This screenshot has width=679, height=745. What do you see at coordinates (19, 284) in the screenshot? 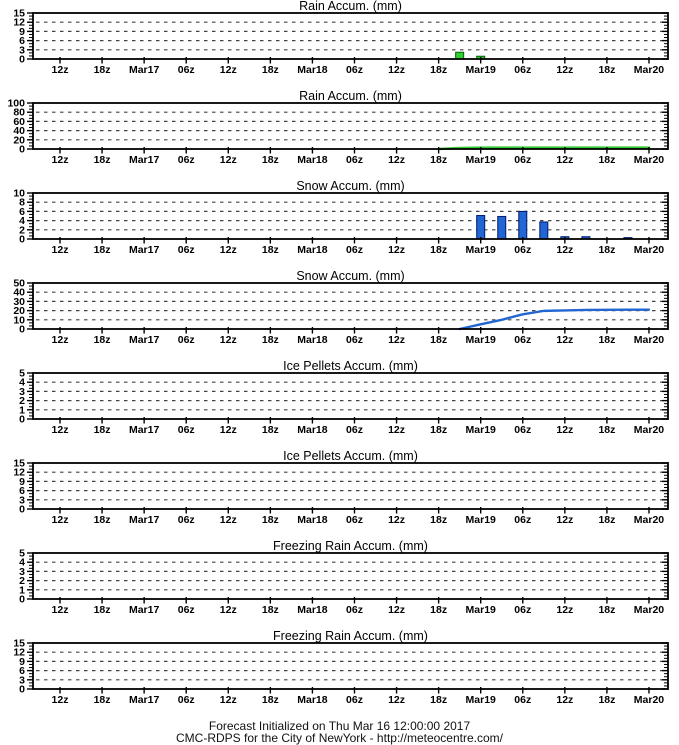
I see `y-tick-label: 50` at bounding box center [19, 284].